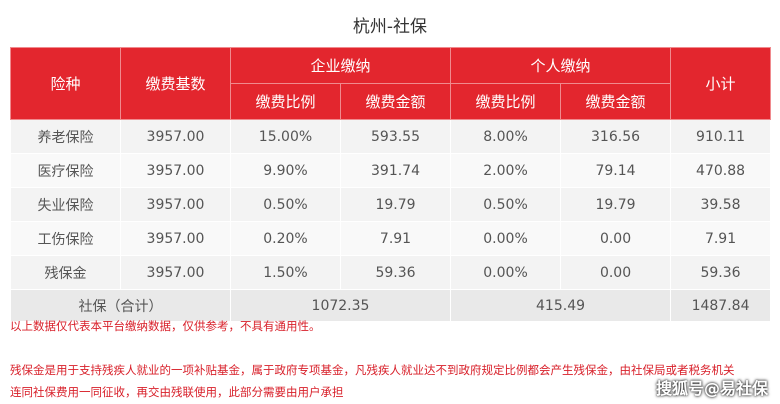 Image resolution: width=780 pixels, height=404 pixels. What do you see at coordinates (285, 136) in the screenshot?
I see `table-cell: 15.00%` at bounding box center [285, 136].